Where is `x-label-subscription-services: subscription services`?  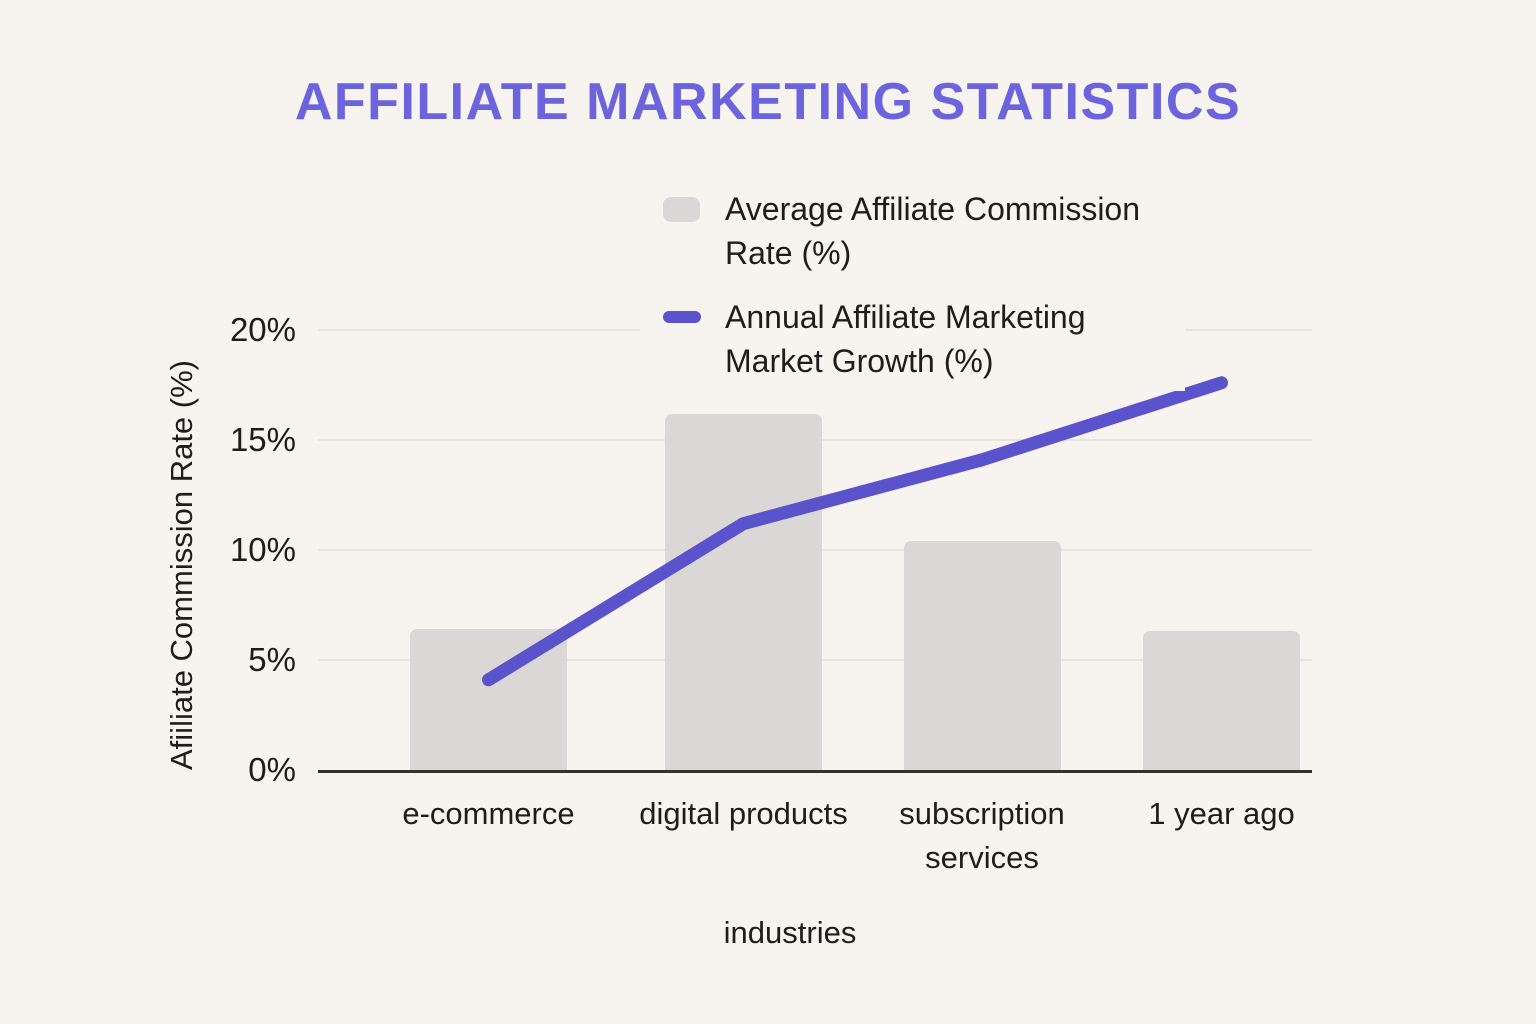
x-label-subscription-services: subscription services is located at coordinates (982, 835).